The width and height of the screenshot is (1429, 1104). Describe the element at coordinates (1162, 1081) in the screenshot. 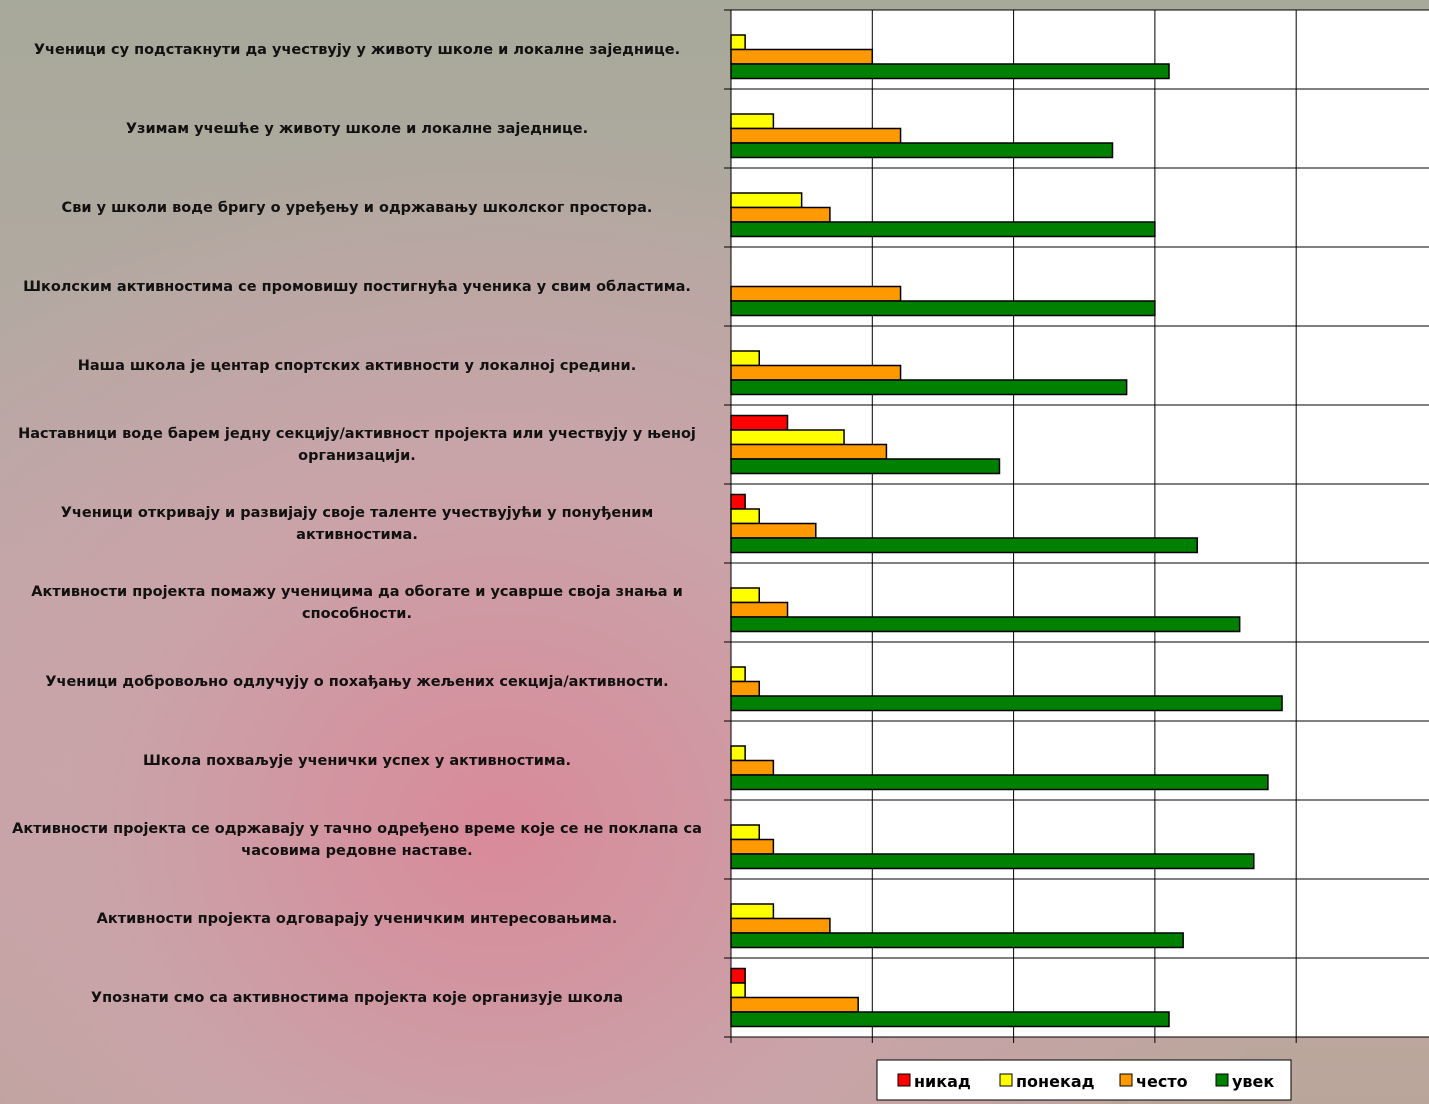

I see `legend-label: често` at that location.